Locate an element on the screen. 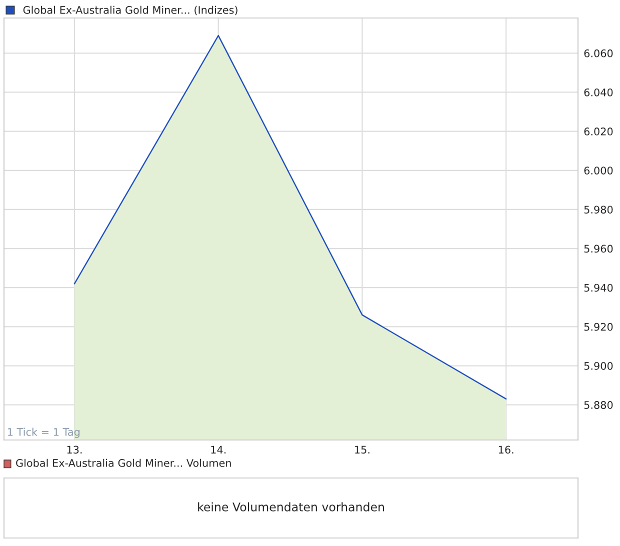 The width and height of the screenshot is (620, 546). legend-label: Global Ex-Australia Gold Miner... (Indizes) is located at coordinates (130, 11).